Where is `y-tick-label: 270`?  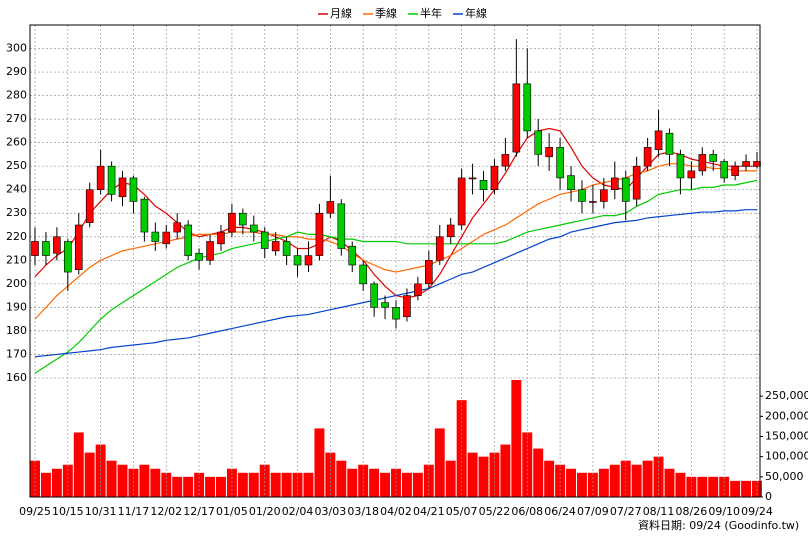 y-tick-label: 270 is located at coordinates (16, 118).